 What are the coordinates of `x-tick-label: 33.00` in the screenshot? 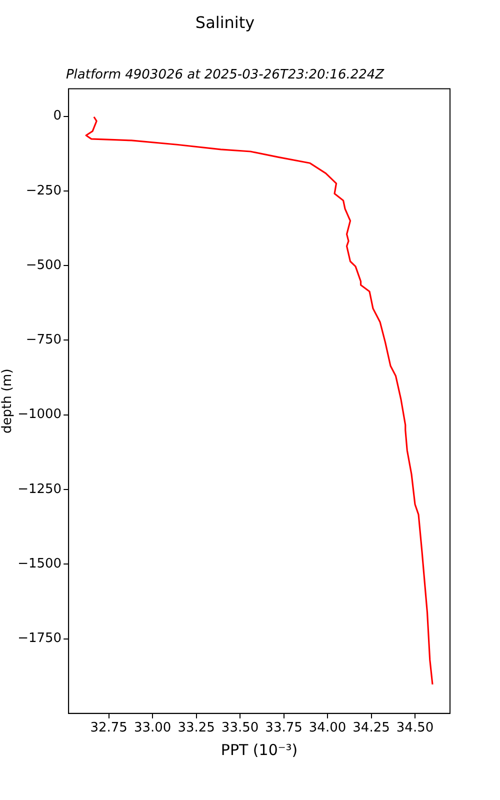 It's located at (153, 728).